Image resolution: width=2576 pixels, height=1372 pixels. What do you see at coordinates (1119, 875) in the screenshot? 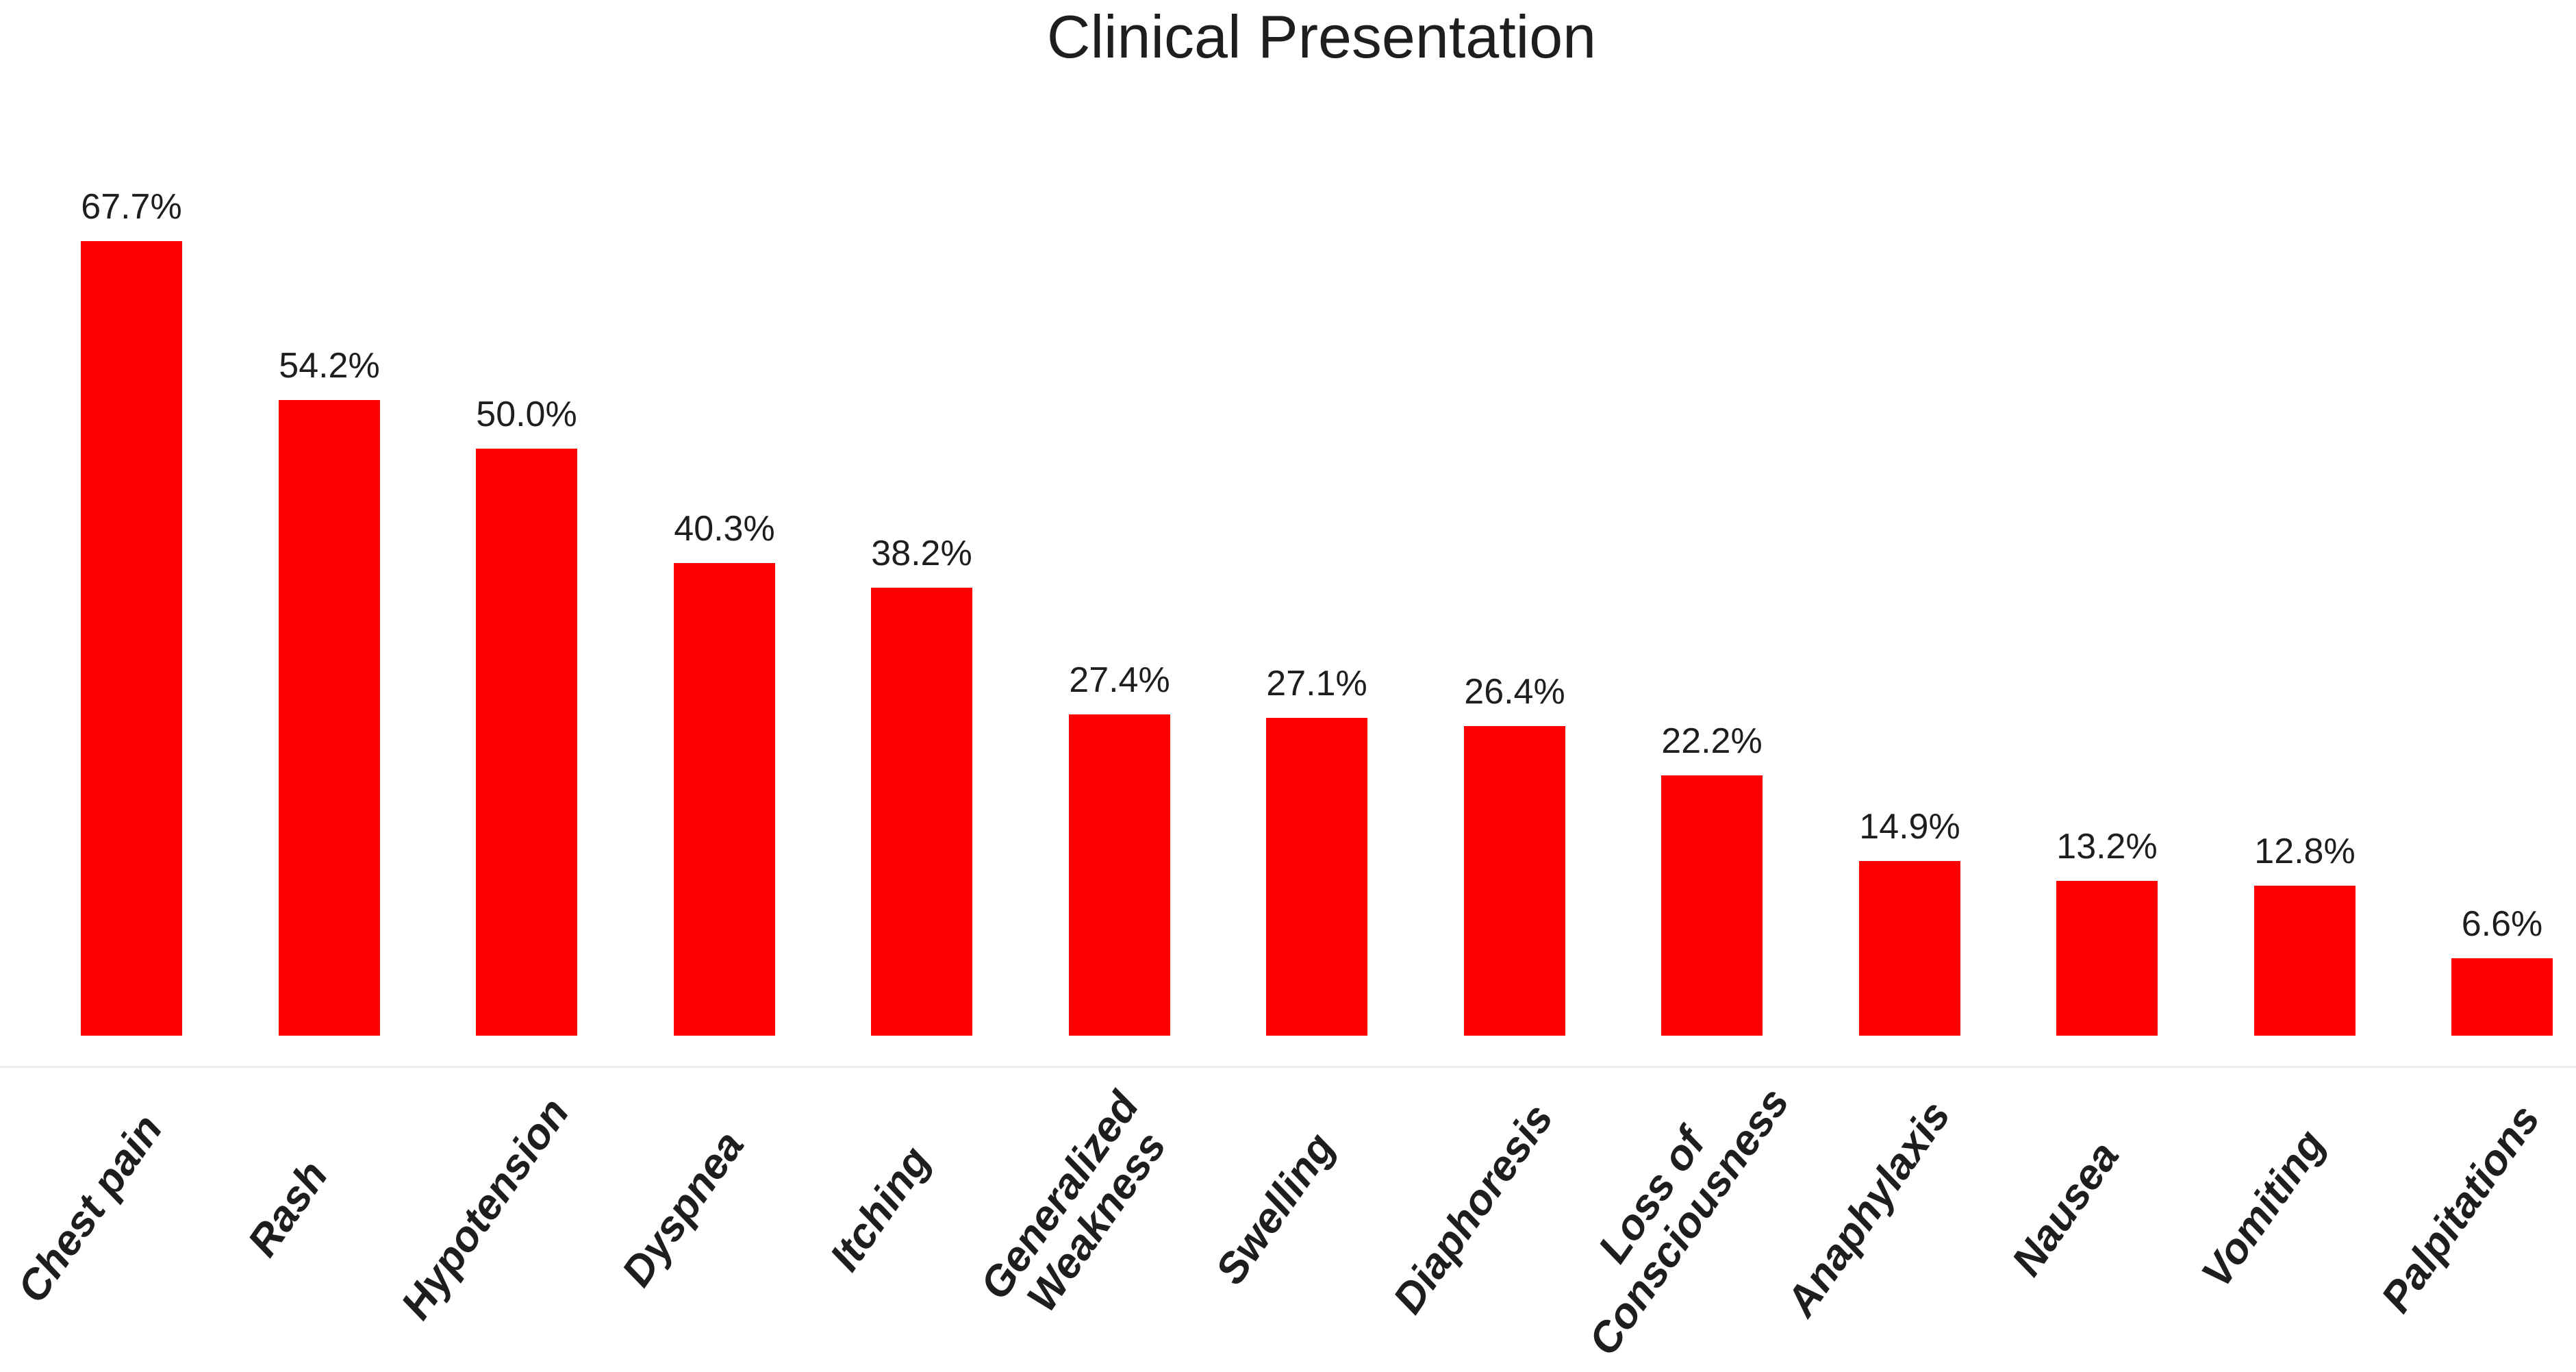
I see `bar-generalized-weakness` at bounding box center [1119, 875].